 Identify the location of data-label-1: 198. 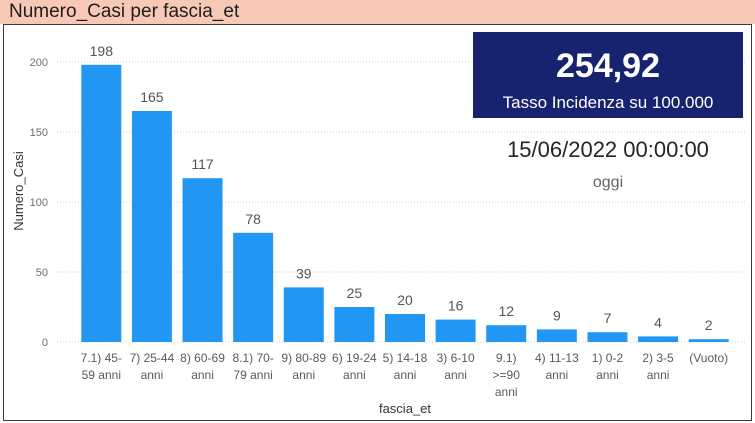
(102, 51).